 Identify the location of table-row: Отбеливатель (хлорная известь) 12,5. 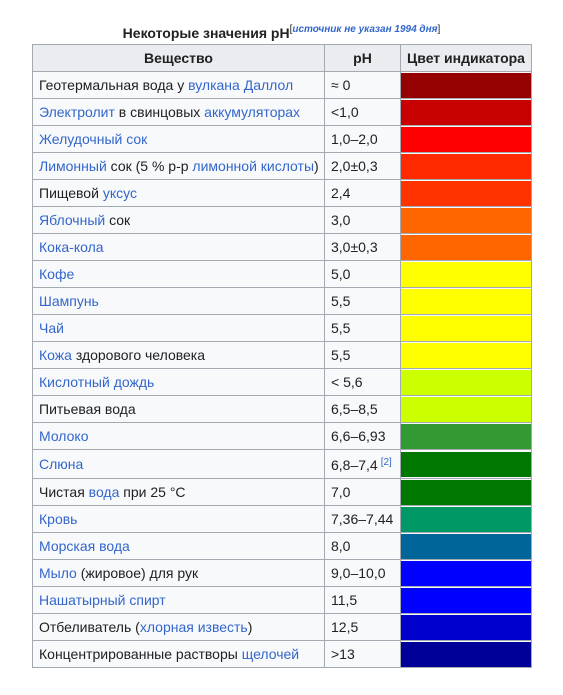
(282, 627).